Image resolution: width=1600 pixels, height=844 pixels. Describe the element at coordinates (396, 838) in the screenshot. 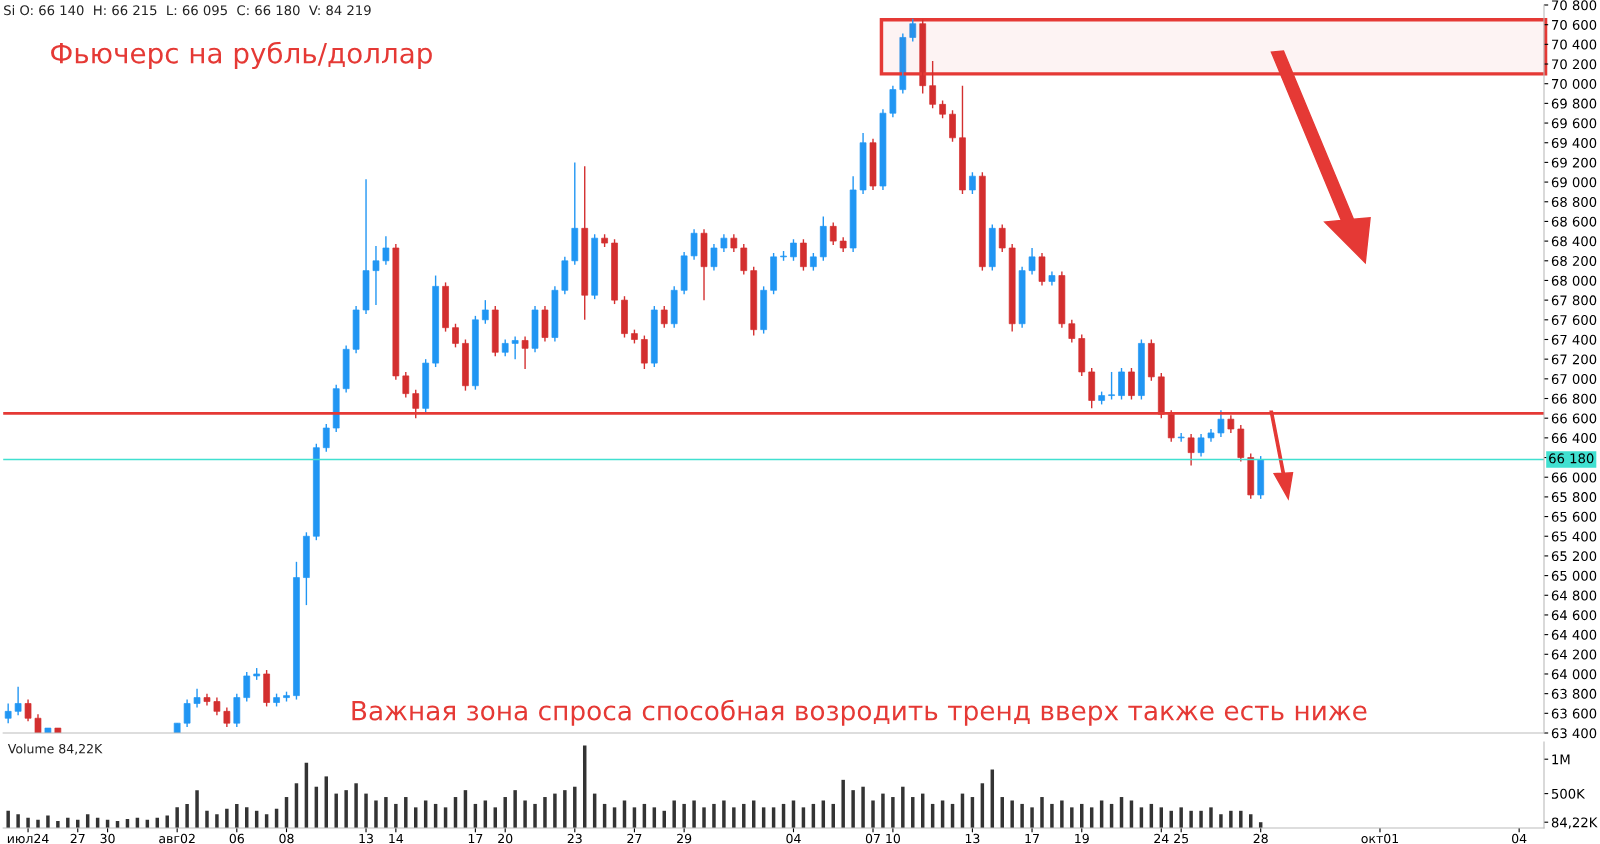

I see `x-tick-label: 14` at that location.